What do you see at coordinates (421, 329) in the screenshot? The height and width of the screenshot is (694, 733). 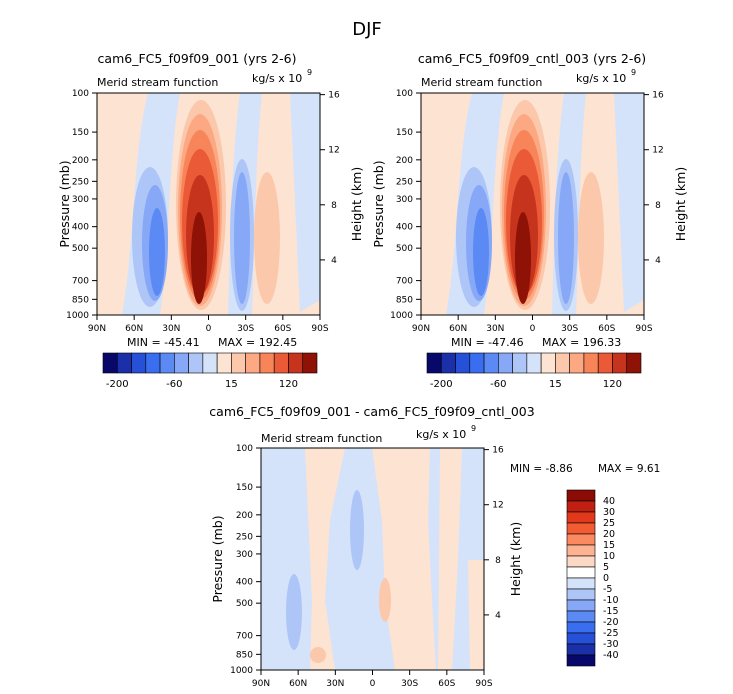 I see `x-tick-label: 90N` at bounding box center [421, 329].